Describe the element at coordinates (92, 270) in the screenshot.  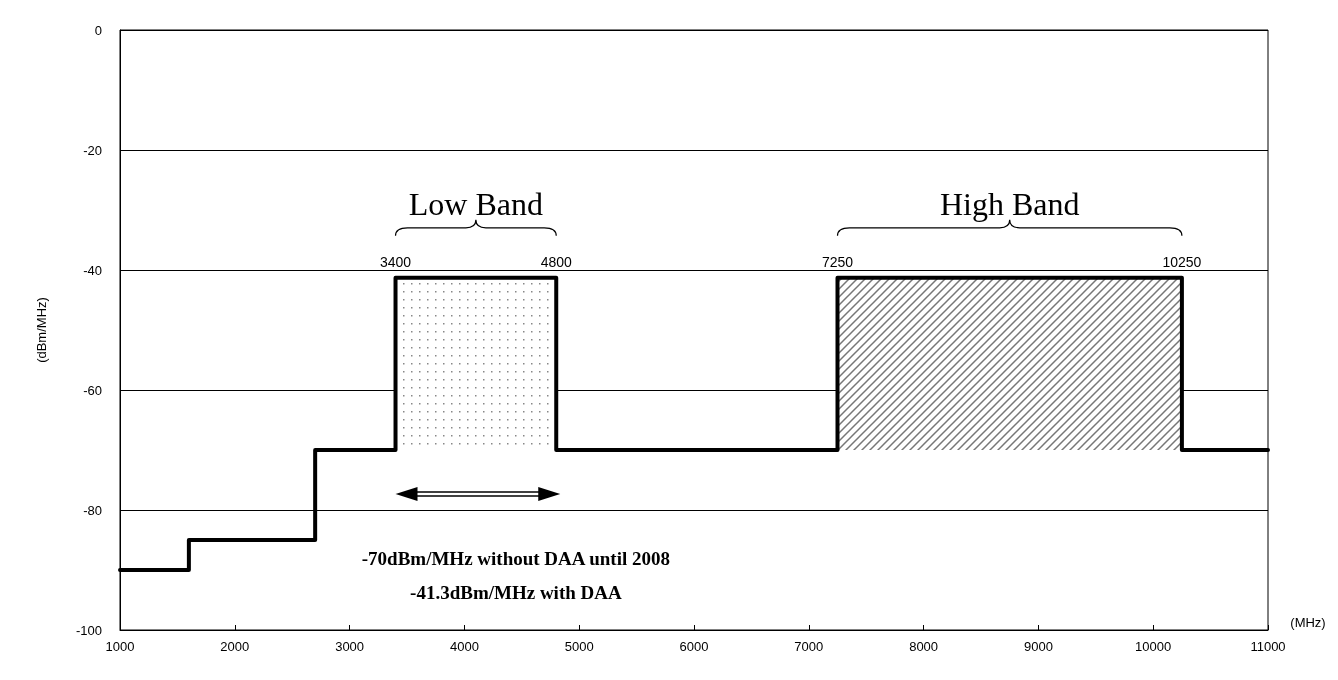
I see `y-tick-label: -40` at that location.